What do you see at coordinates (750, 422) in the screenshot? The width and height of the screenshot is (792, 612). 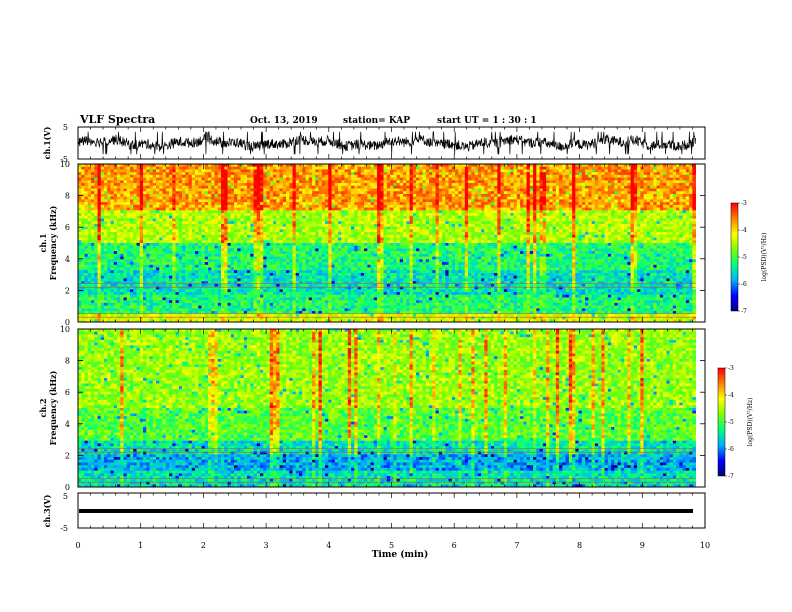 I see `ch2-colorbar-label: log(PSD)(V²/Hz)` at bounding box center [750, 422].